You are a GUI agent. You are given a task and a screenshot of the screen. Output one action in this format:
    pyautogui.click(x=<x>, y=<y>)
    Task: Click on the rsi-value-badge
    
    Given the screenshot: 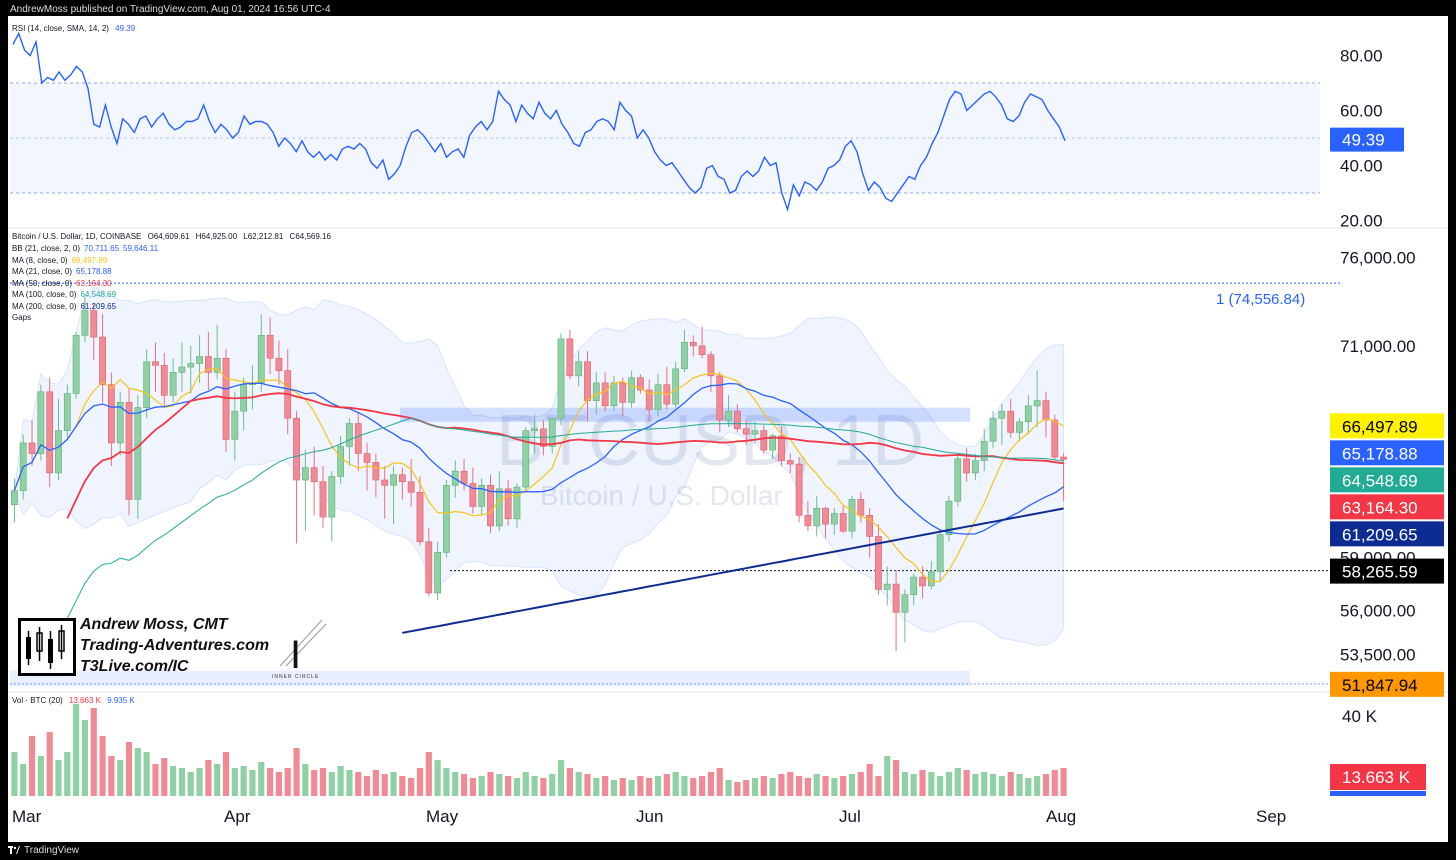 What is the action you would take?
    pyautogui.click(x=1367, y=139)
    